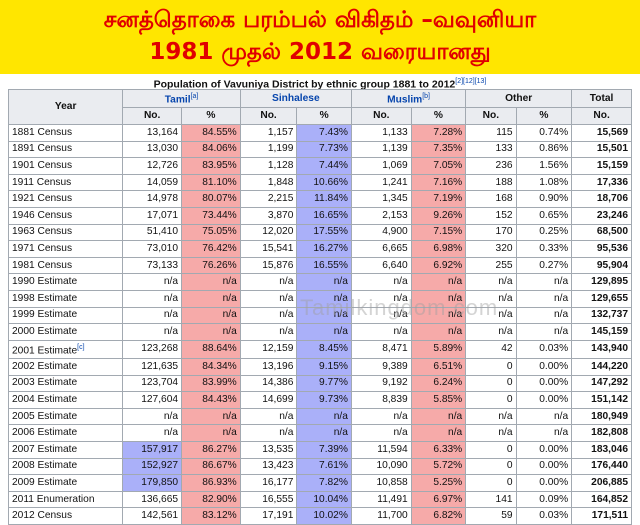 The width and height of the screenshot is (640, 525). What do you see at coordinates (381, 182) in the screenshot?
I see `cell-muslim-no: 1,241` at bounding box center [381, 182].